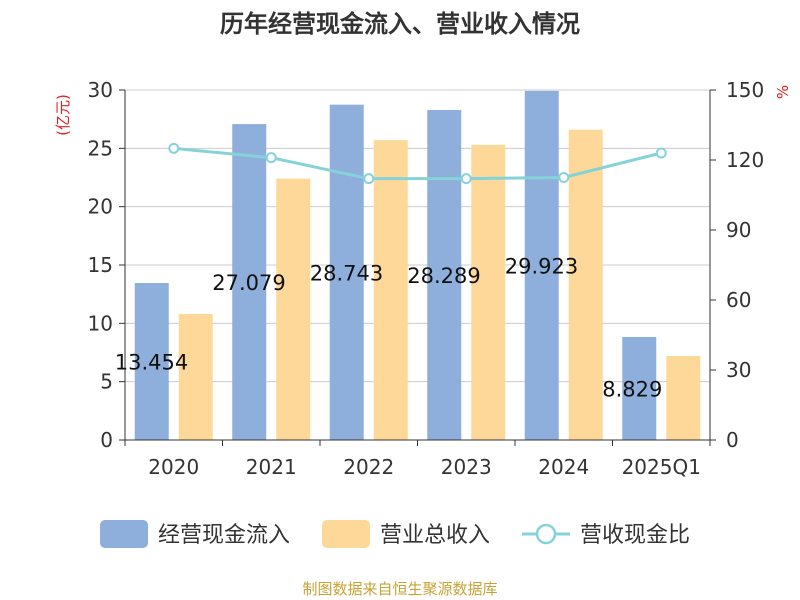  I want to click on legend-marker, so click(546, 534).